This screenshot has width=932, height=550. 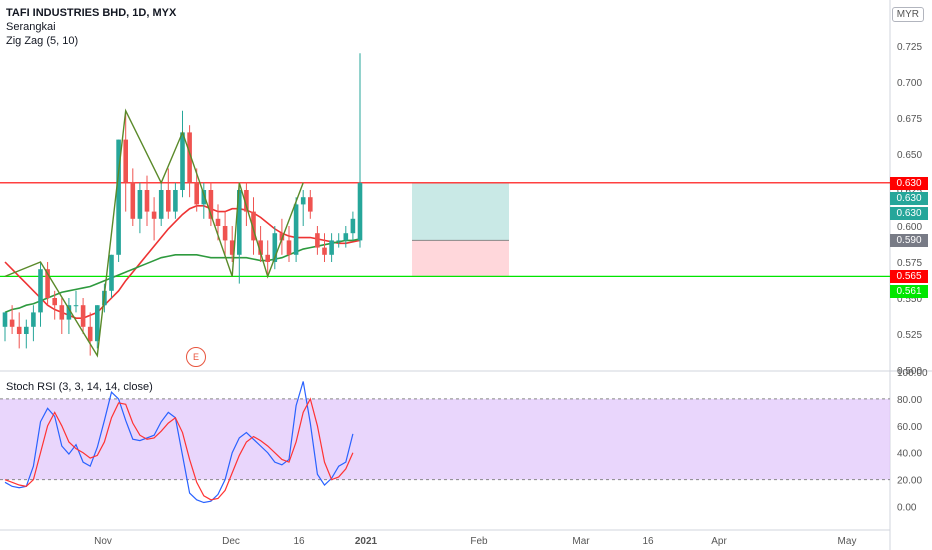 I want to click on price-tag: 0.590, so click(x=909, y=241).